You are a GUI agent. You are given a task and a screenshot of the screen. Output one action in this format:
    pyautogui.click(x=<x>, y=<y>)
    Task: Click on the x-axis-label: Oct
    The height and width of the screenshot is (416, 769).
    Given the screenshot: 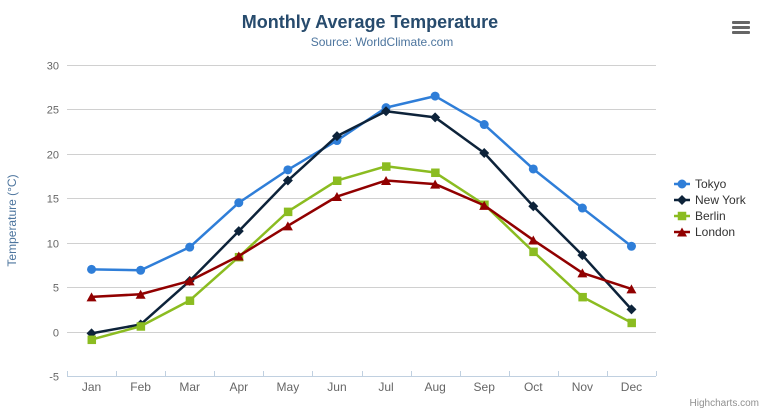 What is the action you would take?
    pyautogui.click(x=533, y=387)
    